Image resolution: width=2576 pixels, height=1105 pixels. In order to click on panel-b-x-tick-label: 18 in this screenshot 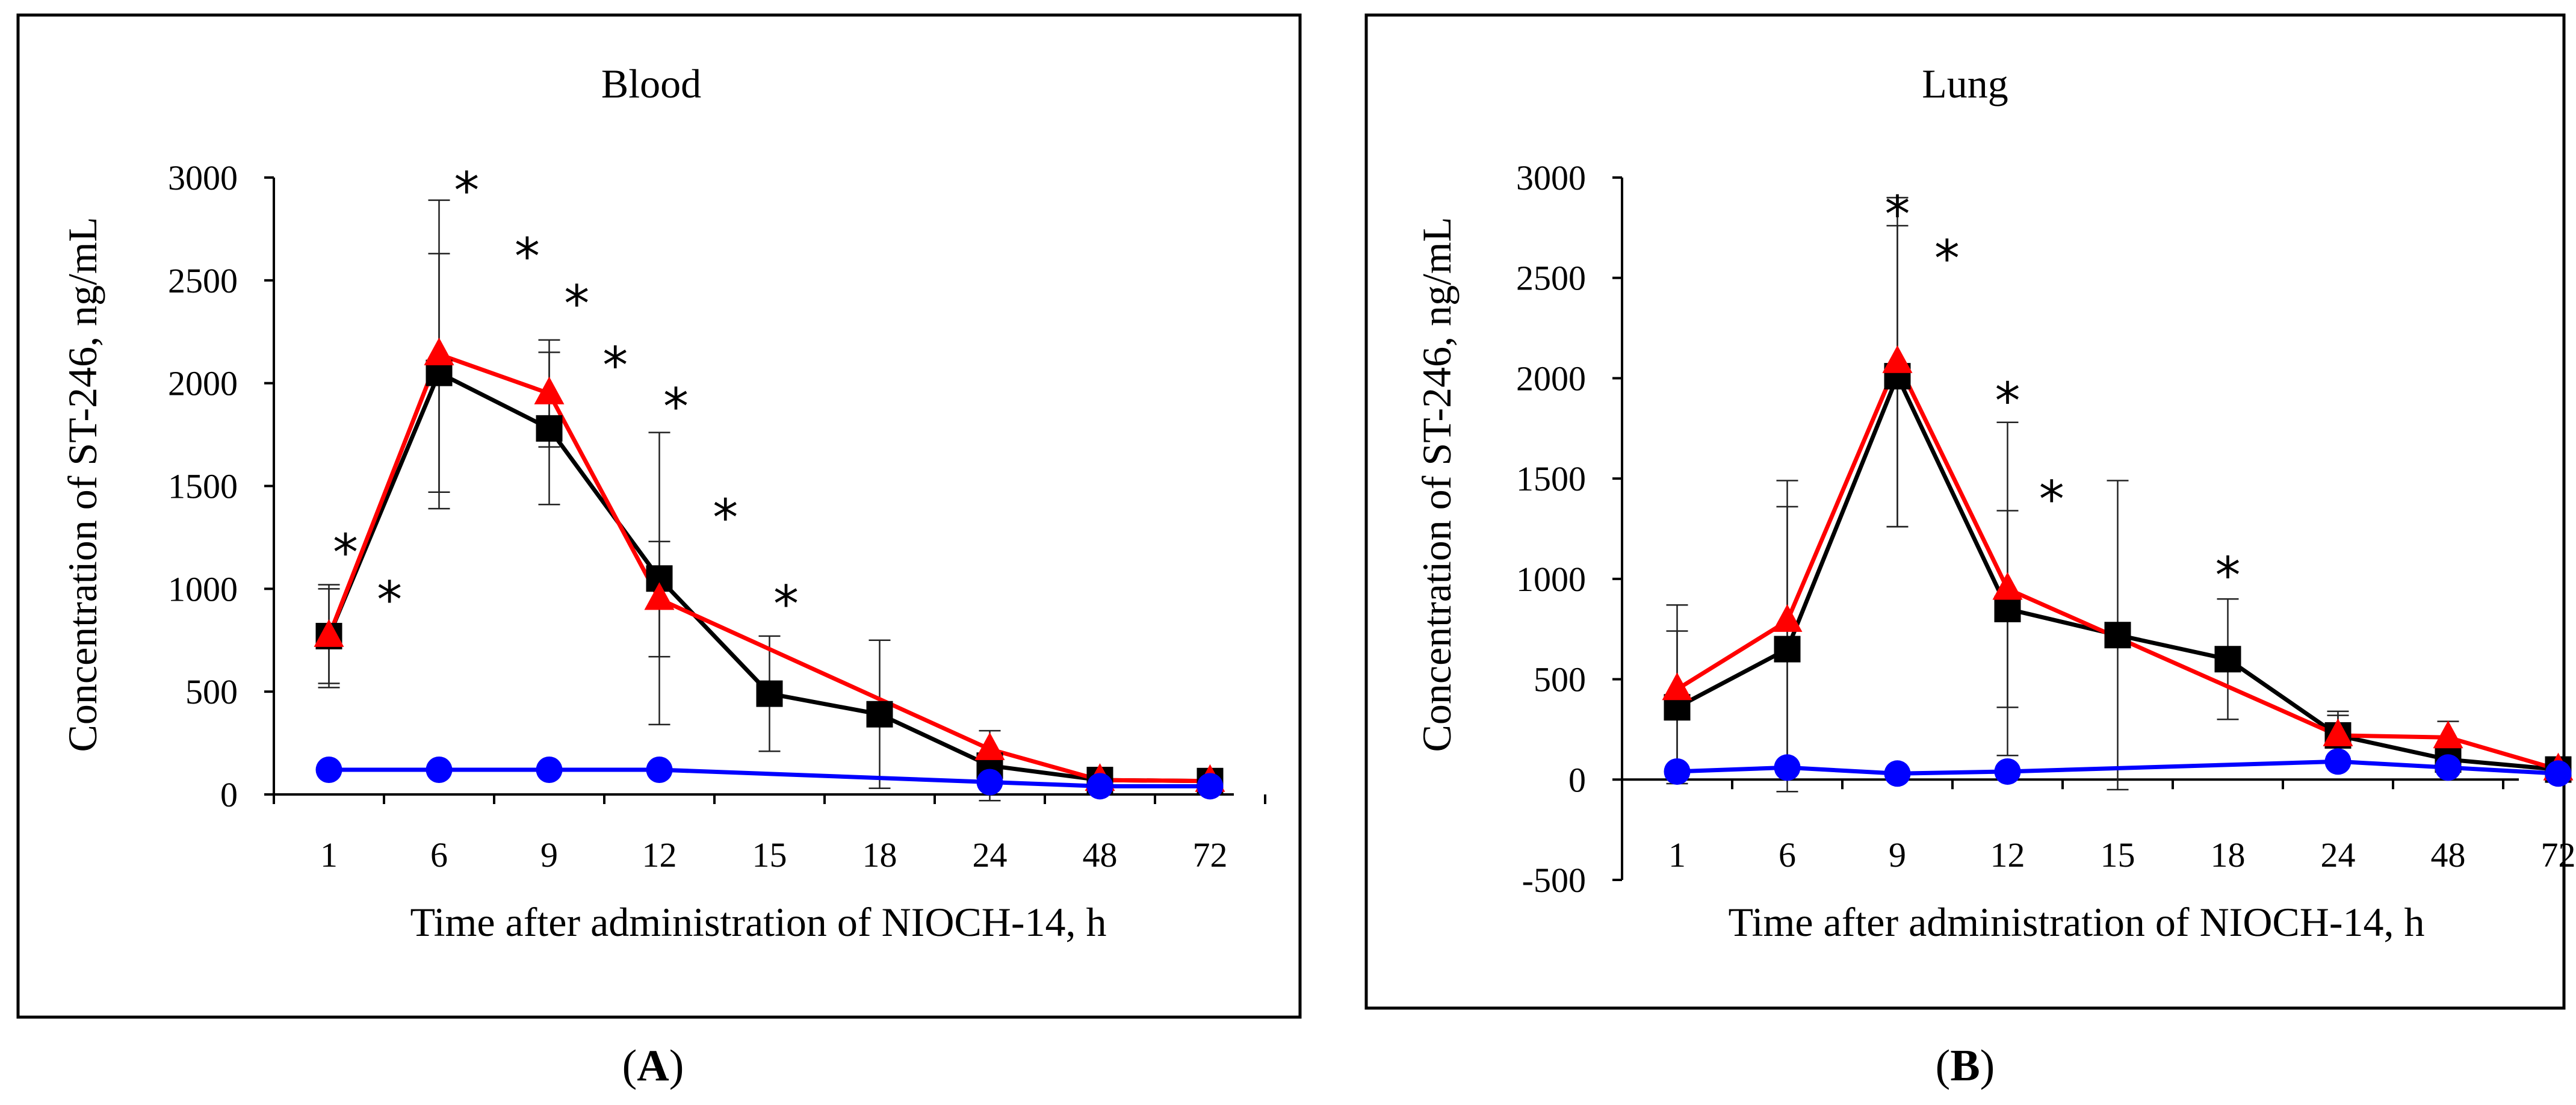, I will do `click(2228, 855)`.